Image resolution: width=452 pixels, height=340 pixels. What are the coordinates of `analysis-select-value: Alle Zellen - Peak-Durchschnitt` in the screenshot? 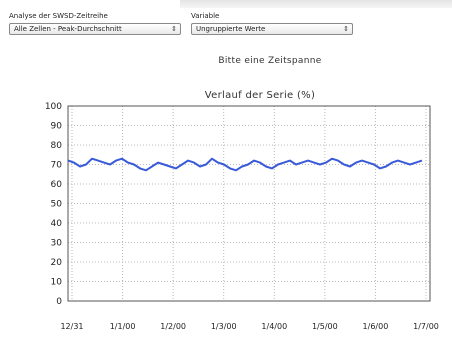 It's located at (68, 29).